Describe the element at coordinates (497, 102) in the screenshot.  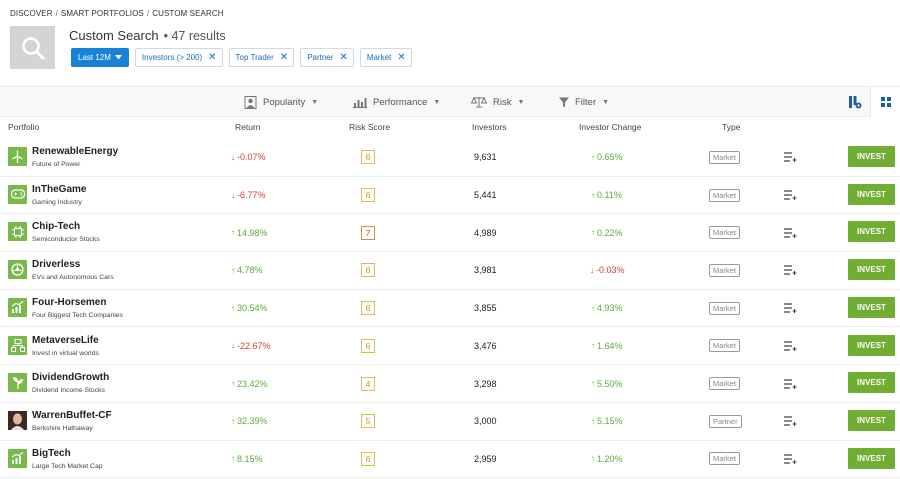
I see `sort-risk: Risk ▼` at that location.